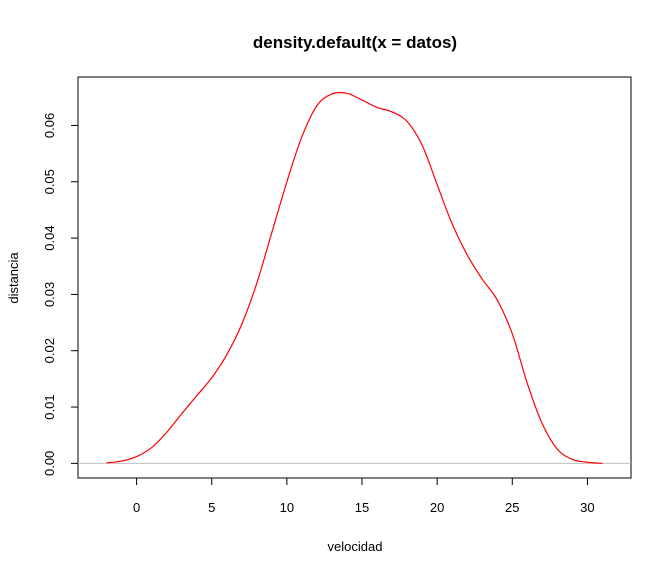  I want to click on y-axis: 0.00 0.01 0.02 0.03 0.04 0.05 0.06, so click(60, 294).